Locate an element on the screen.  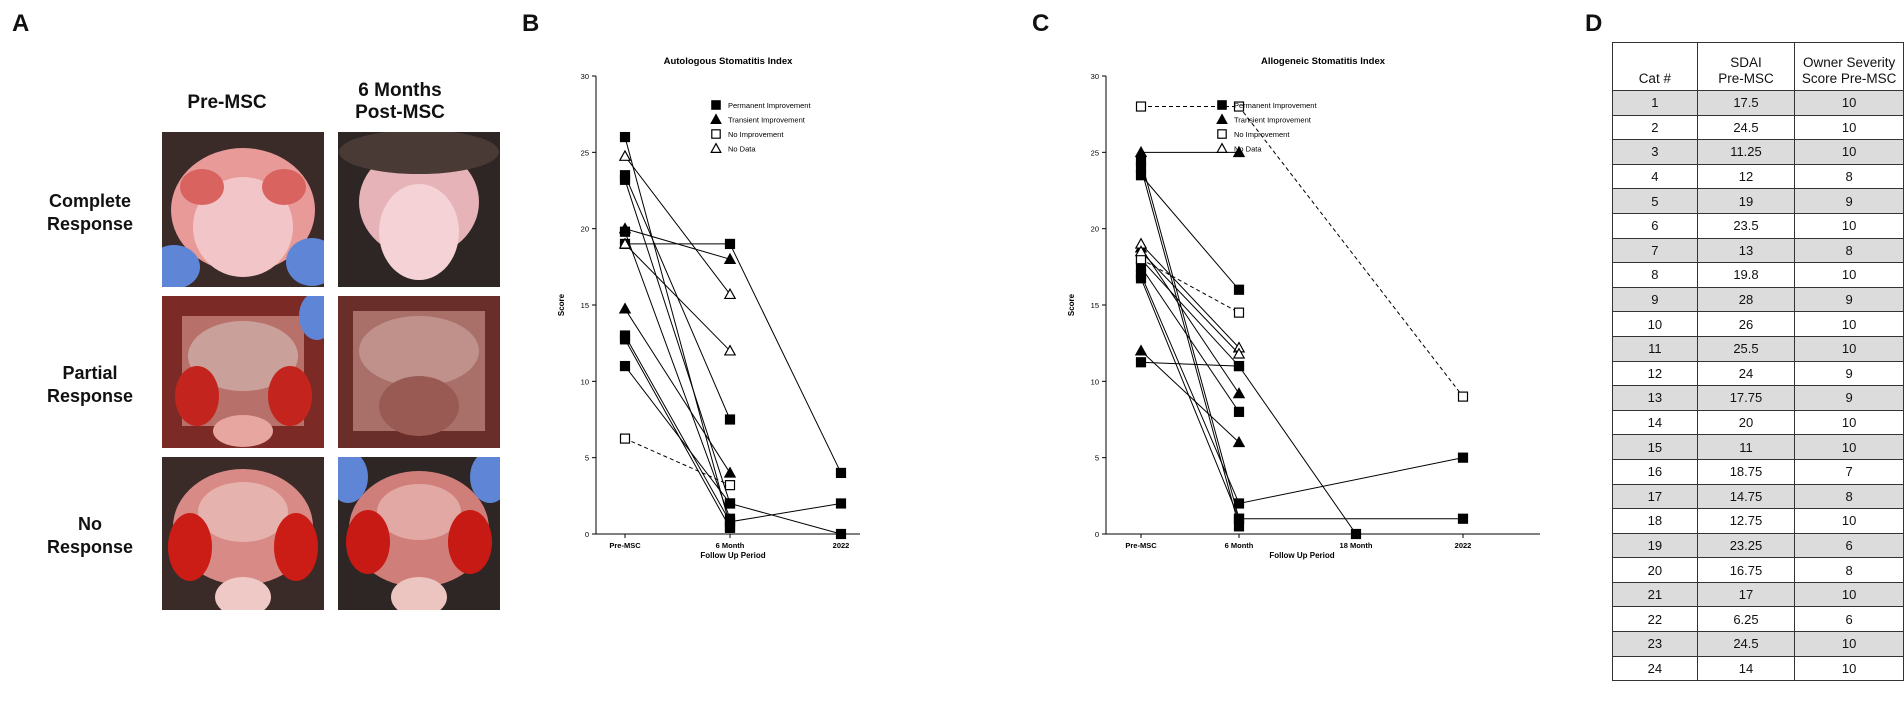
table-row: 21 17 10 is located at coordinates (1758, 594).